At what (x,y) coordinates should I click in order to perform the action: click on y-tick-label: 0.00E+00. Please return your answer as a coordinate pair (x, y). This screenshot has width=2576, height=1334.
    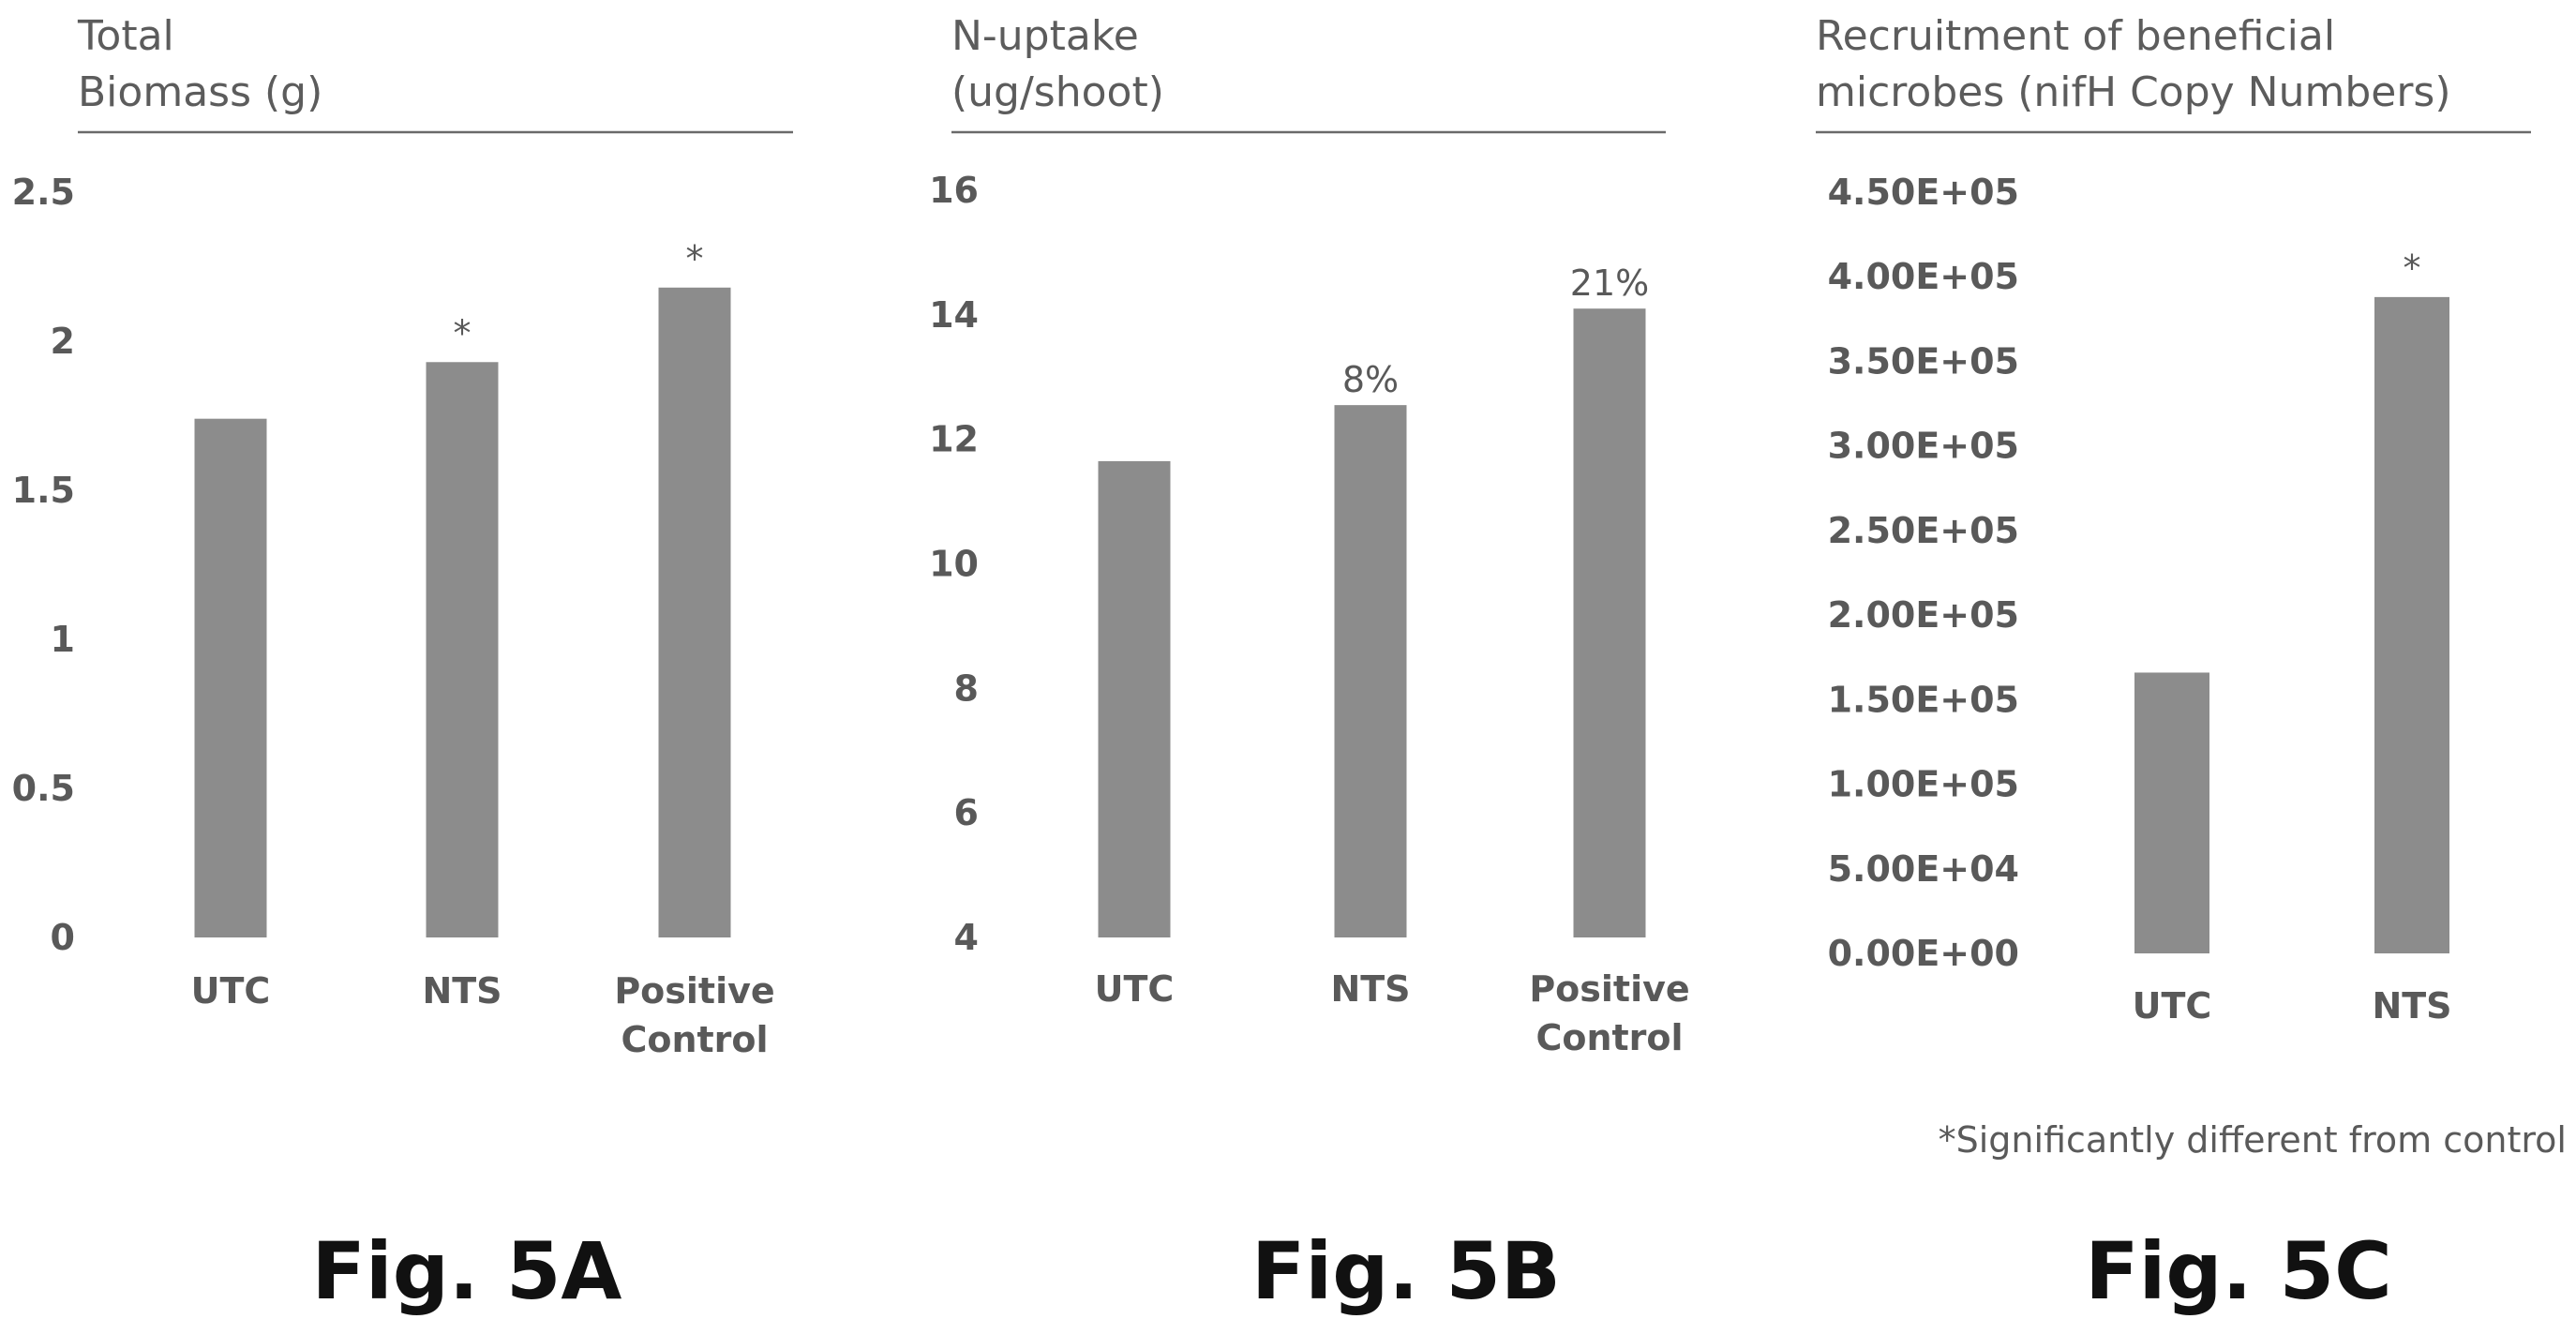
    Looking at the image, I should click on (1924, 953).